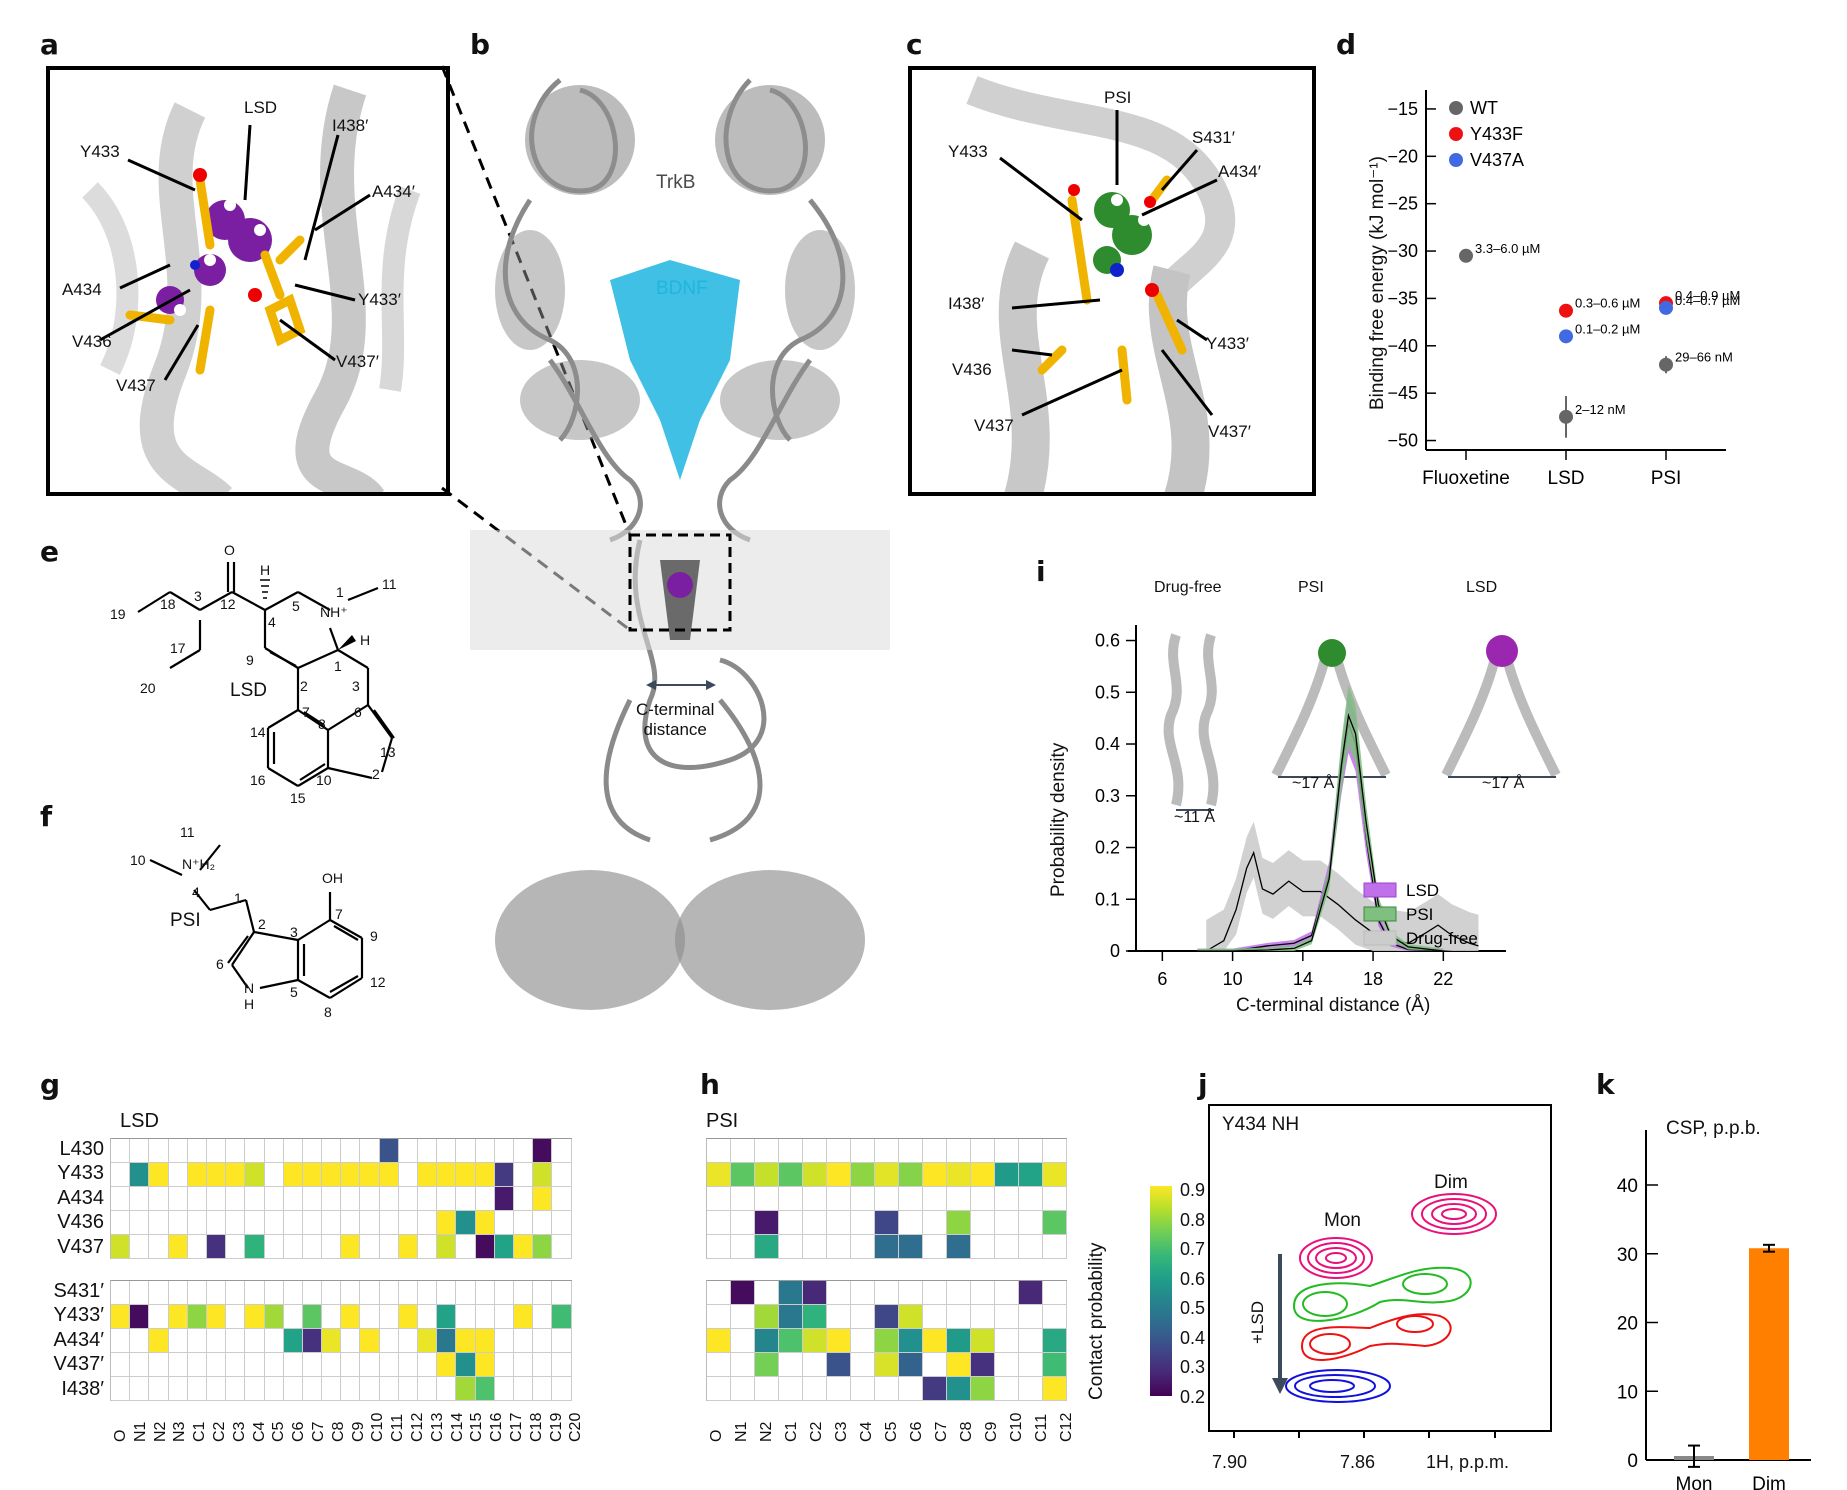 This screenshot has height=1490, width=1847. What do you see at coordinates (1507, 248) in the screenshot?
I see `svg-text: 3.3–6.0 µM` at bounding box center [1507, 248].